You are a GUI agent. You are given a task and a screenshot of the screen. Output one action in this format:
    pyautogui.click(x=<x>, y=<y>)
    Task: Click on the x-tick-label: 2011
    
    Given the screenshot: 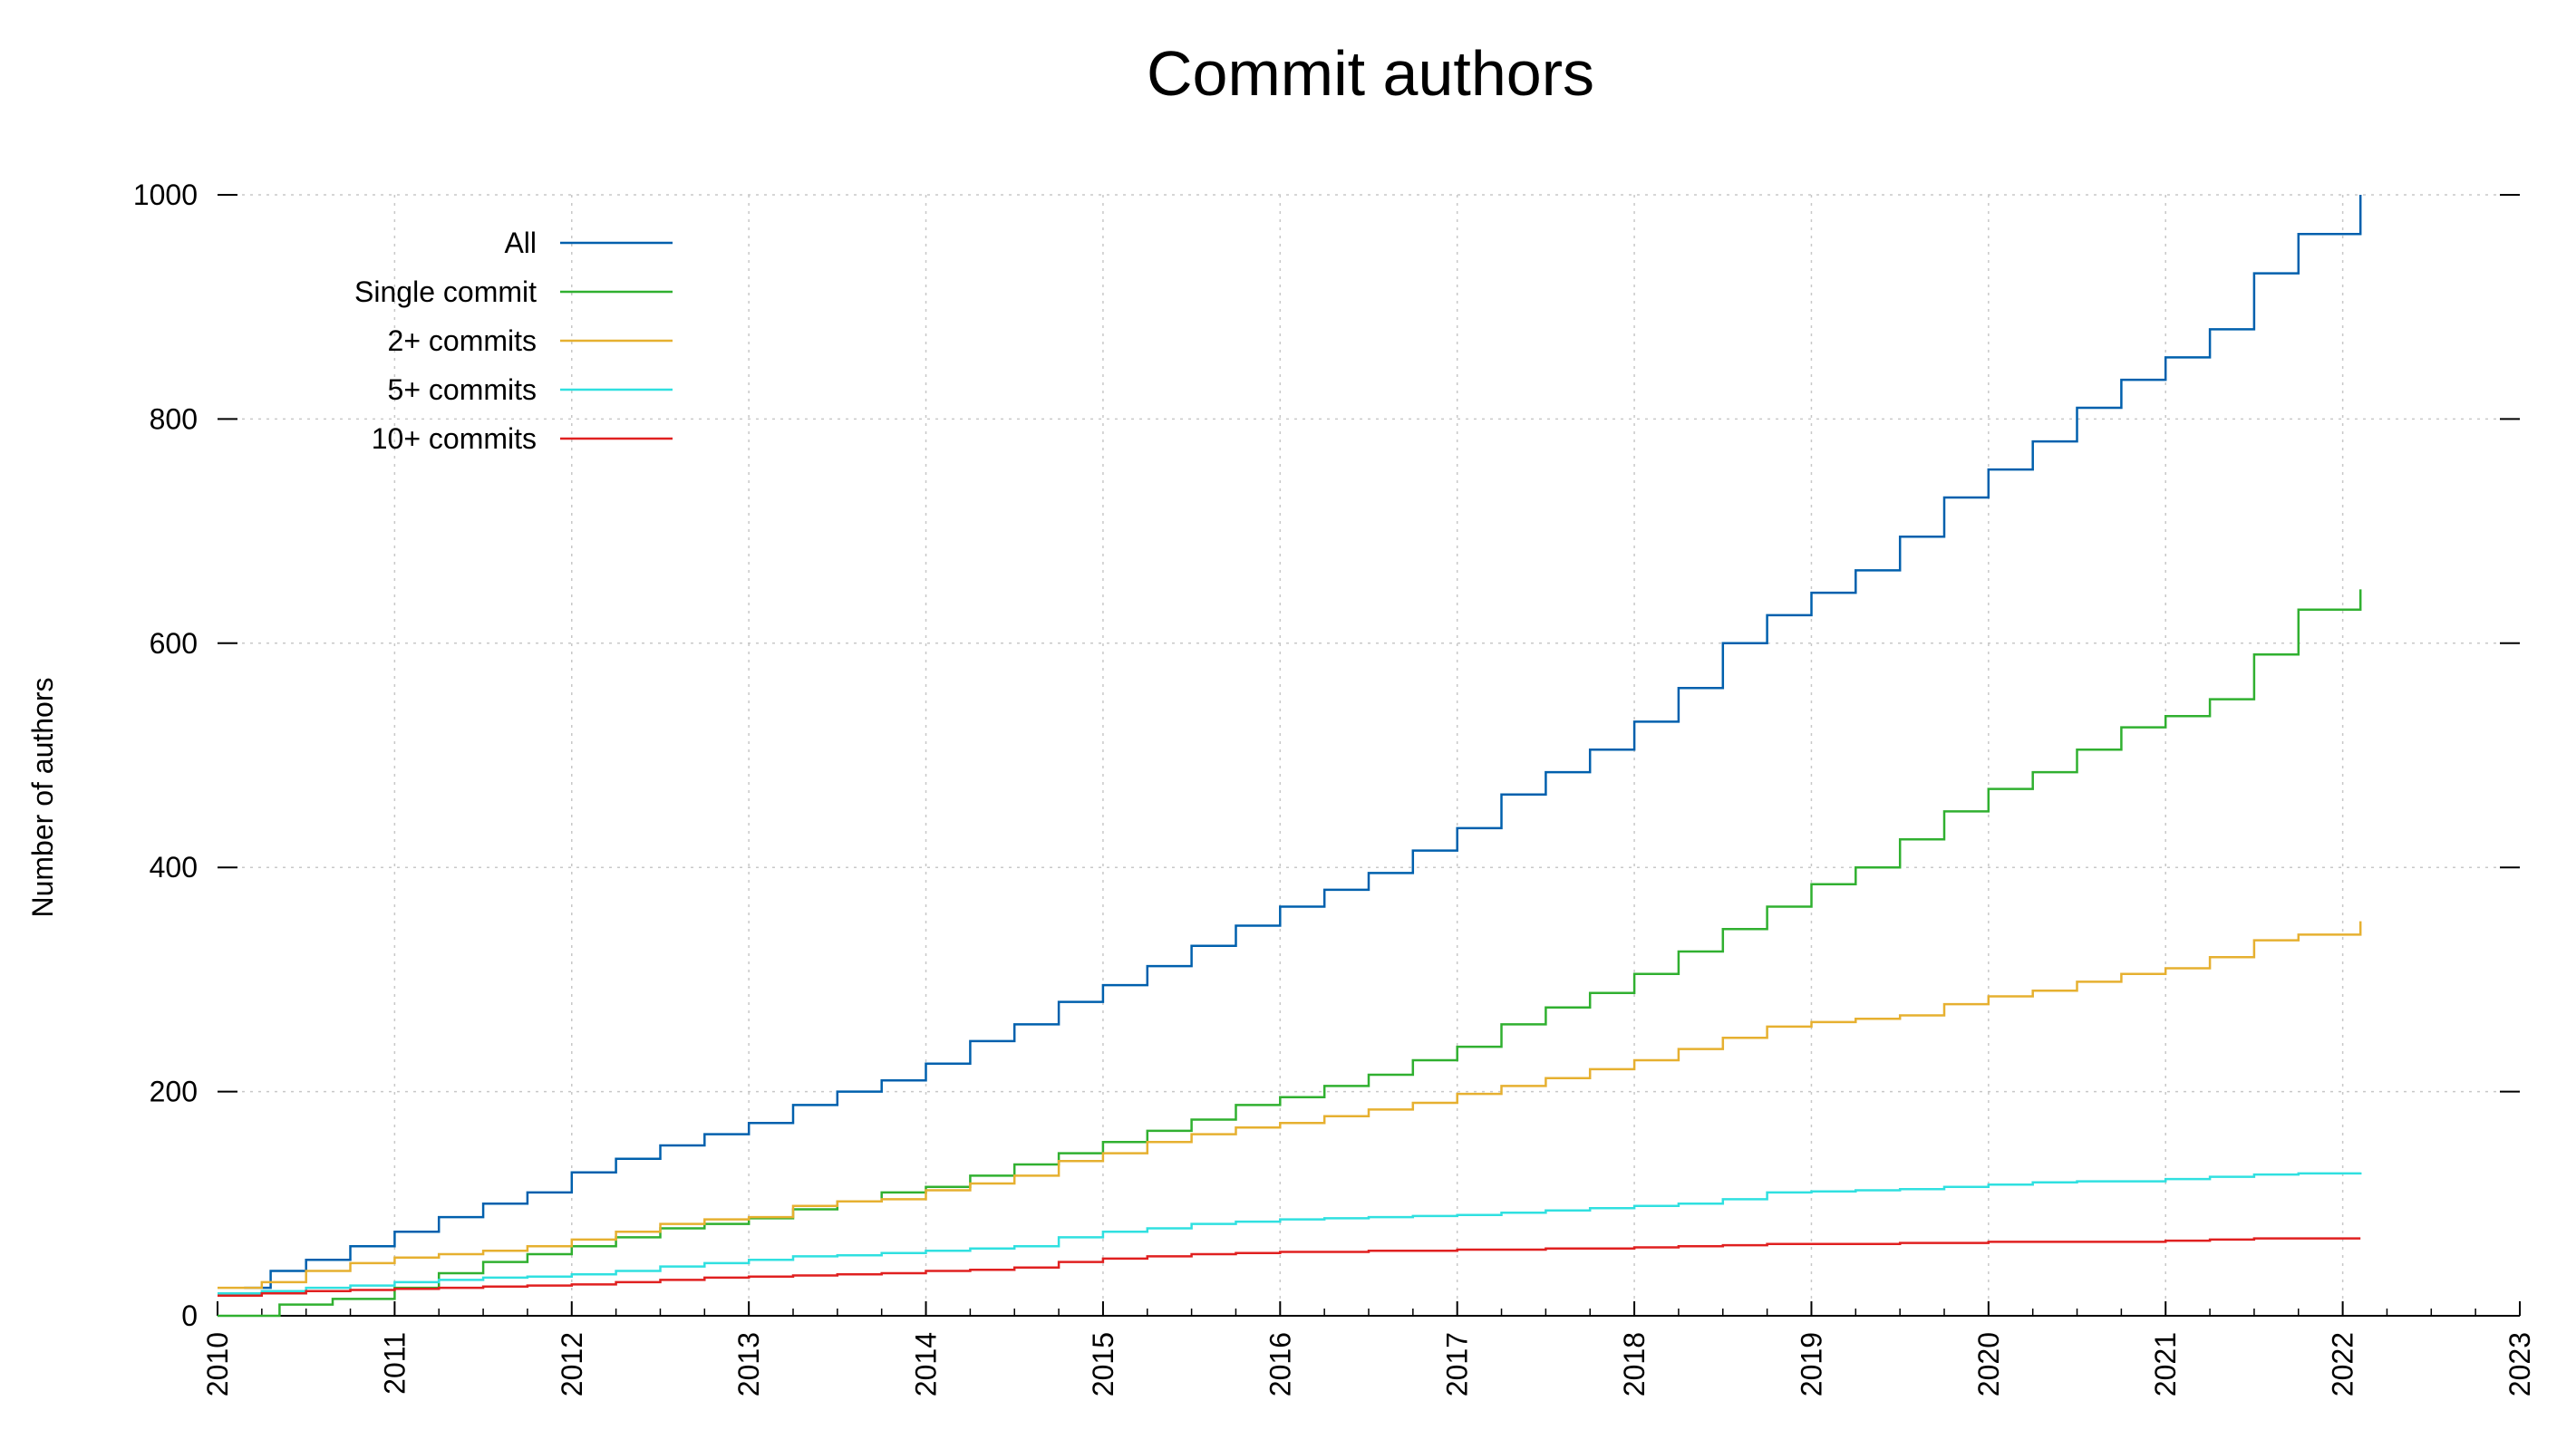 What is the action you would take?
    pyautogui.click(x=394, y=1364)
    